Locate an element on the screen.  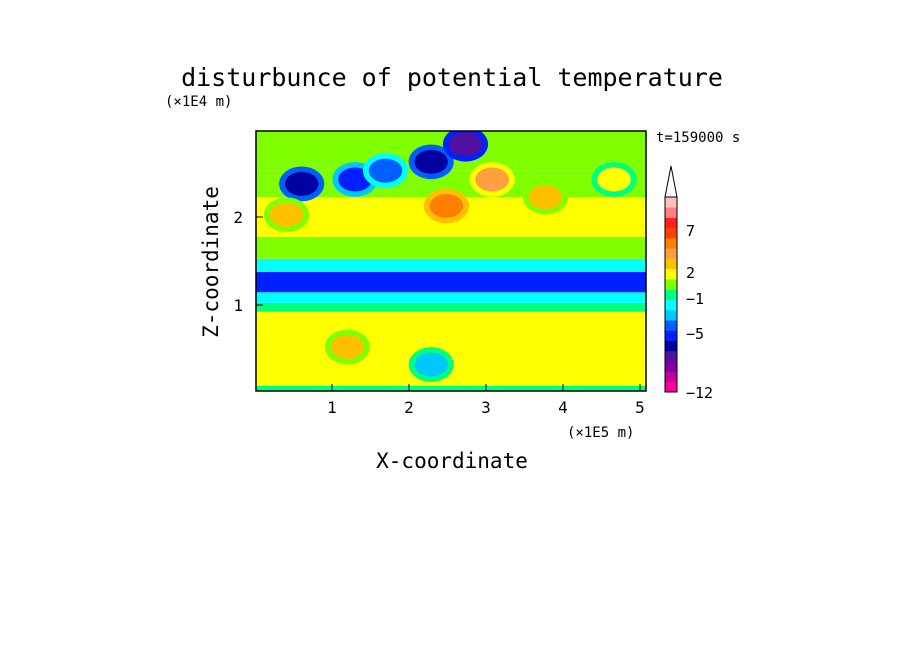
colorbar-extend-arrow is located at coordinates (671, 181).